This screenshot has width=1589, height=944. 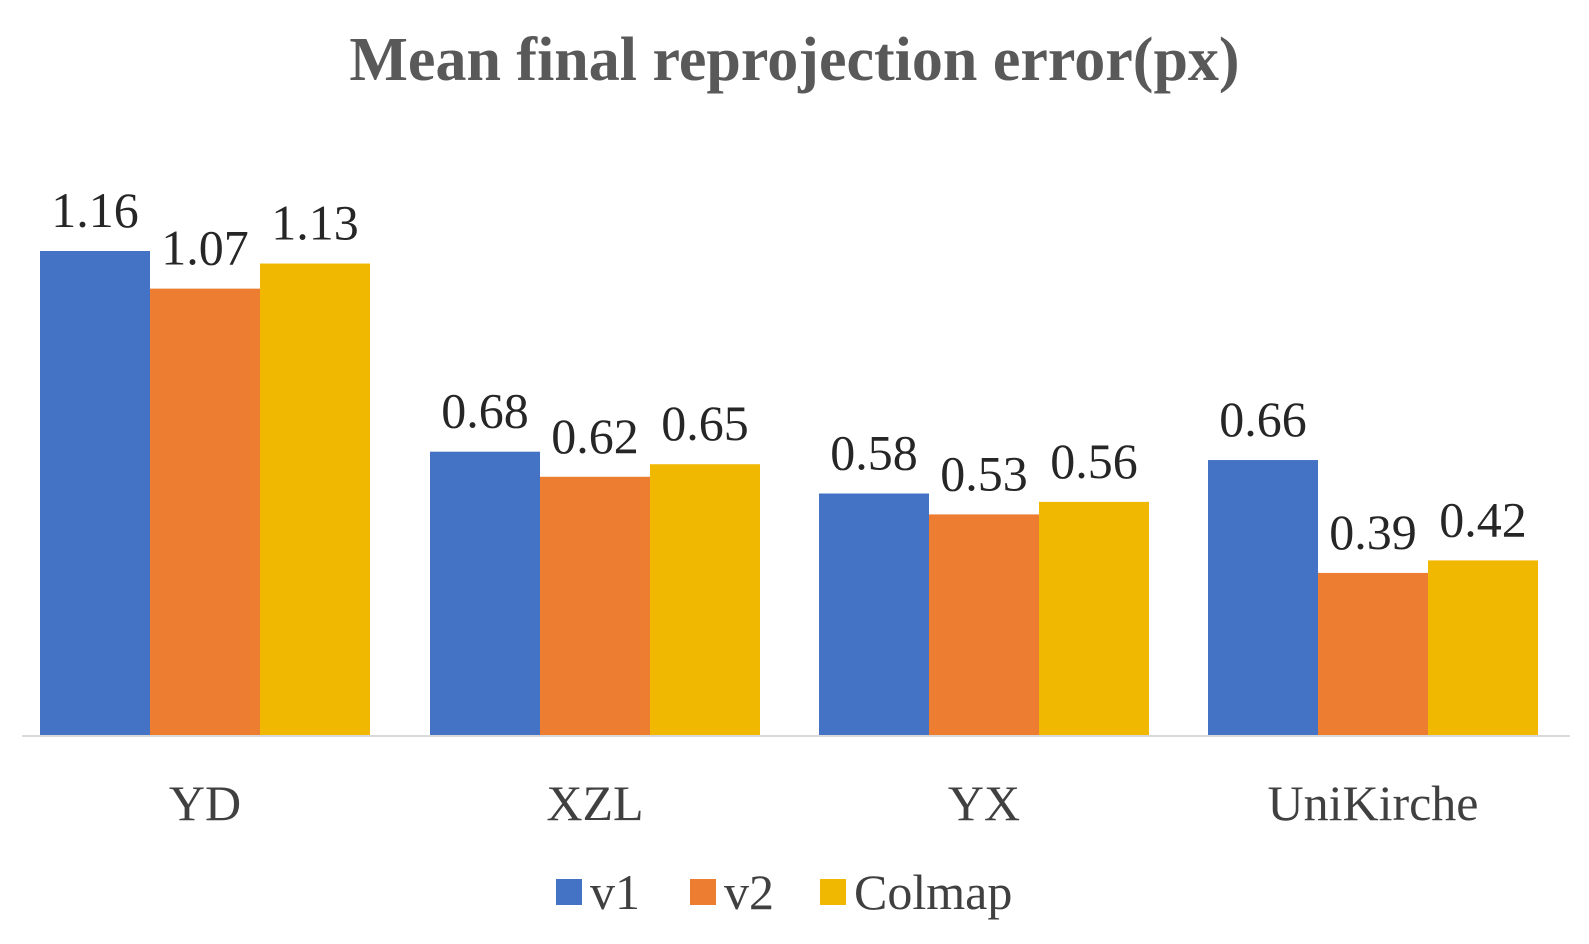 What do you see at coordinates (984, 803) in the screenshot?
I see `category-label-yx: YX` at bounding box center [984, 803].